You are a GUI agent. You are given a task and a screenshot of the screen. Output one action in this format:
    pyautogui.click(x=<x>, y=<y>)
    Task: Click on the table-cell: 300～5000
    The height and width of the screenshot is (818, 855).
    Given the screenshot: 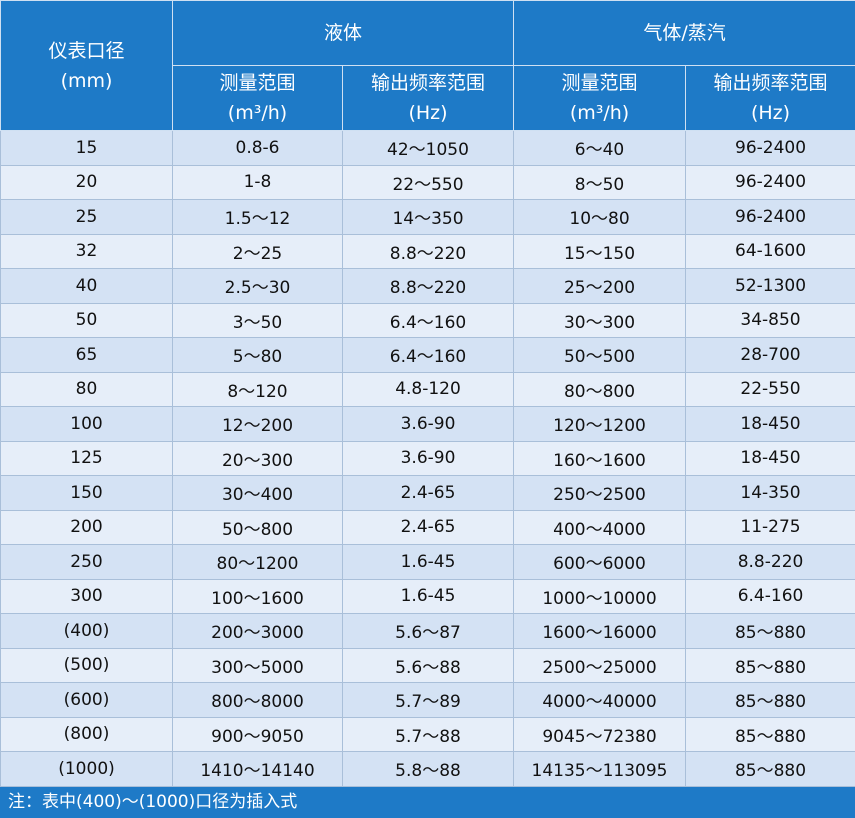 What is the action you would take?
    pyautogui.click(x=257, y=665)
    